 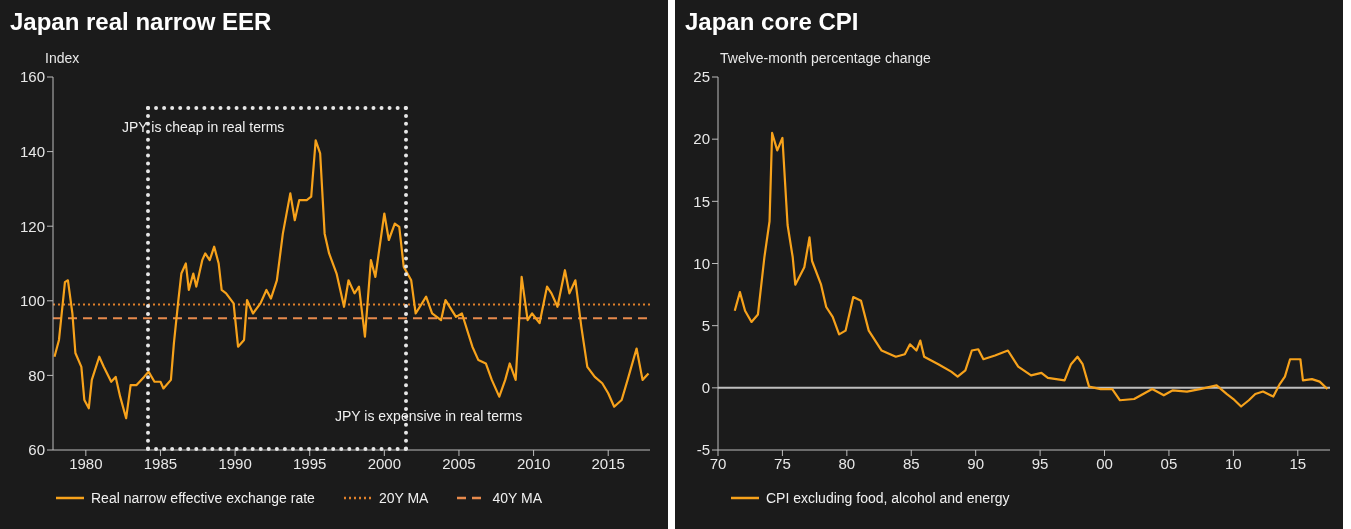 I want to click on y-tick-label: 140, so click(x=32, y=151).